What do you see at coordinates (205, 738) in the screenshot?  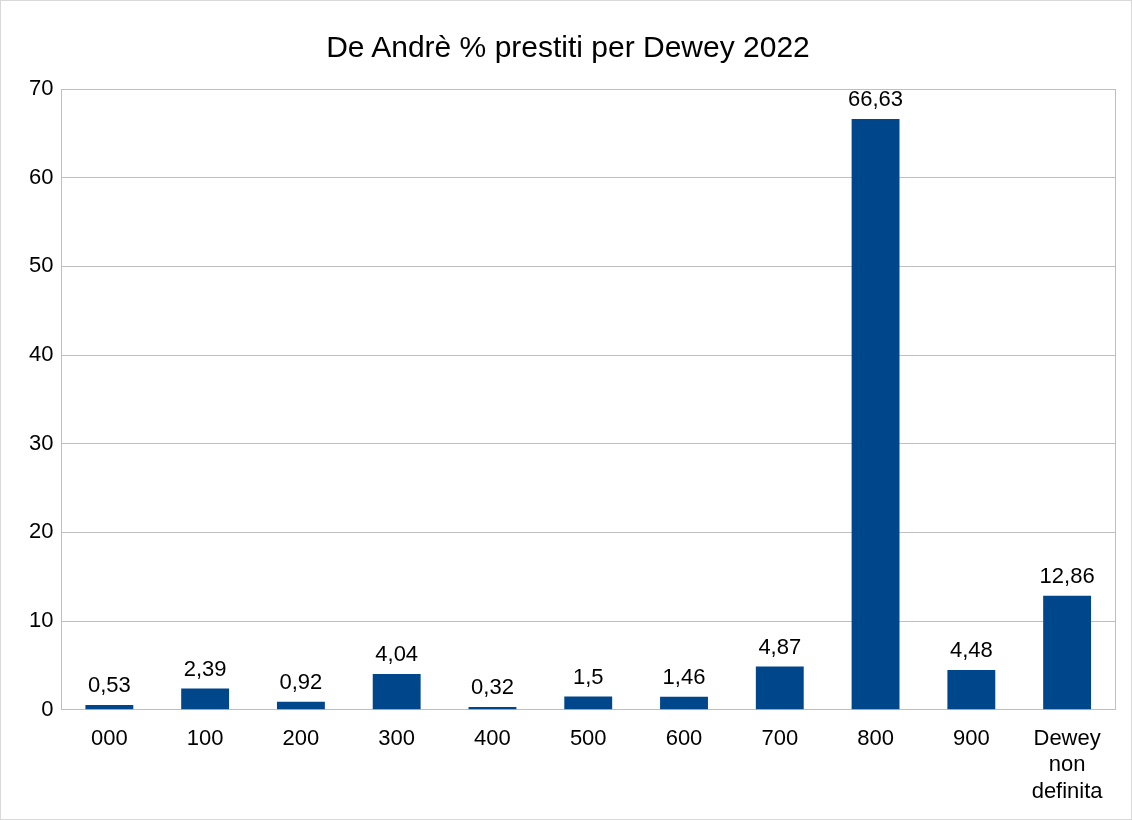 I see `x-tick-label: 100` at bounding box center [205, 738].